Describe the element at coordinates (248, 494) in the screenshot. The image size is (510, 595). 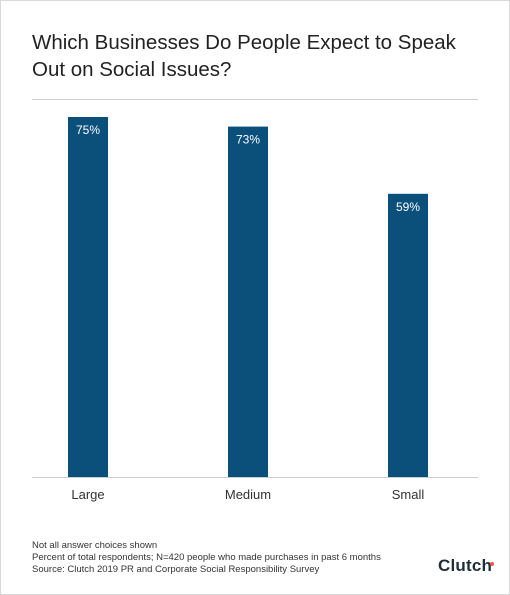
I see `category-label-medium: Medium` at that location.